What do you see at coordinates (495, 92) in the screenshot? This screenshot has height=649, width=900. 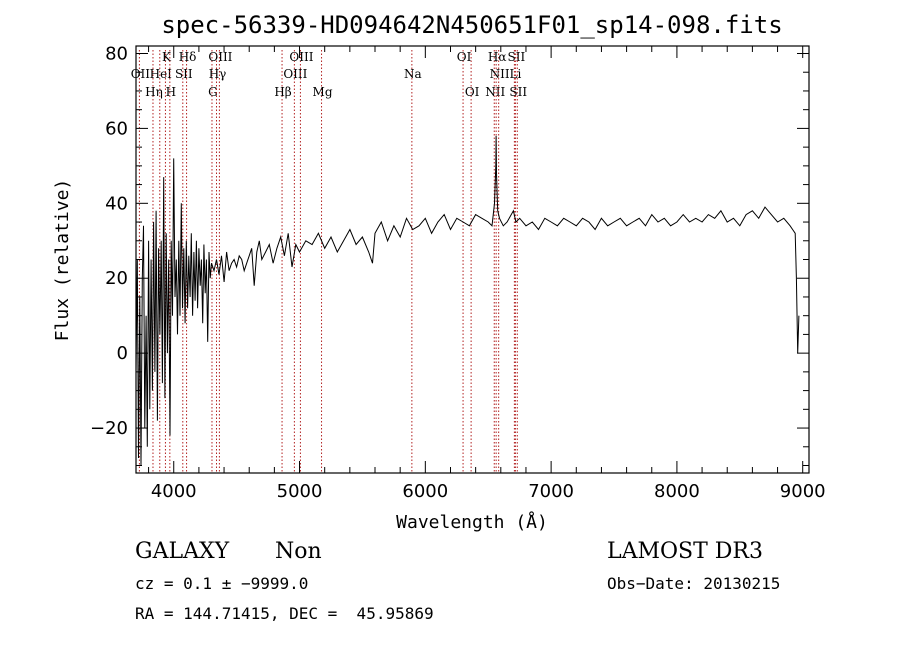 I see `spectral-line-label-17: NII` at bounding box center [495, 92].